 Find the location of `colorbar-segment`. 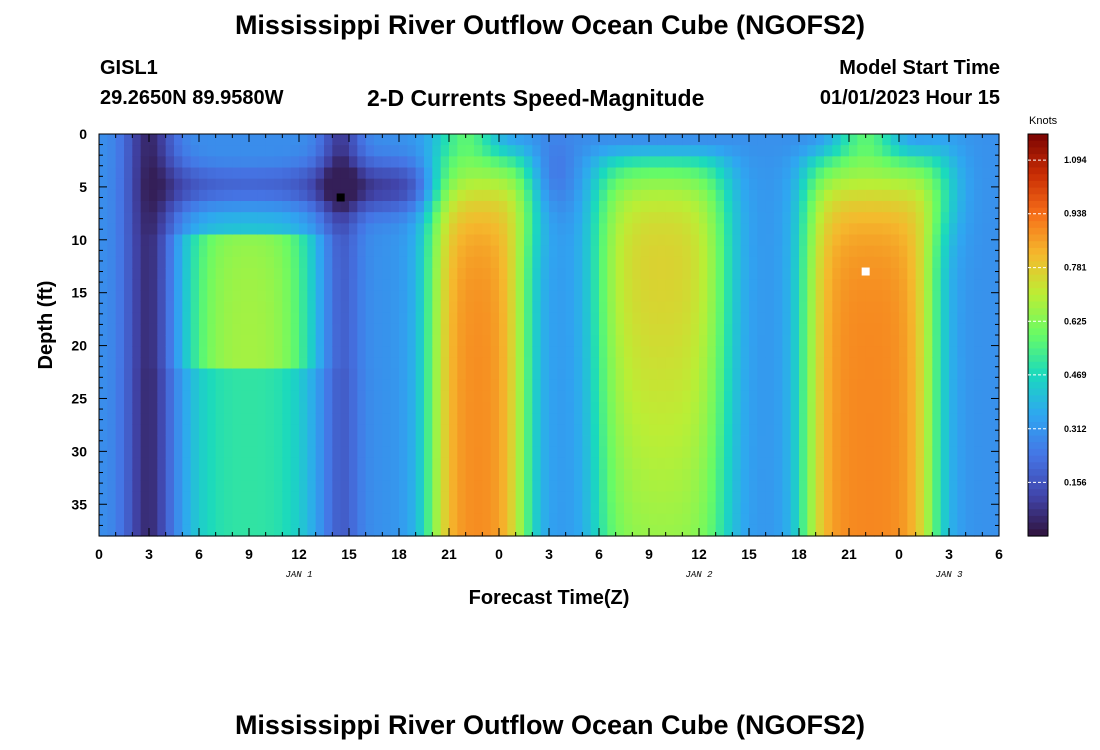

colorbar-segment is located at coordinates (1038, 426).